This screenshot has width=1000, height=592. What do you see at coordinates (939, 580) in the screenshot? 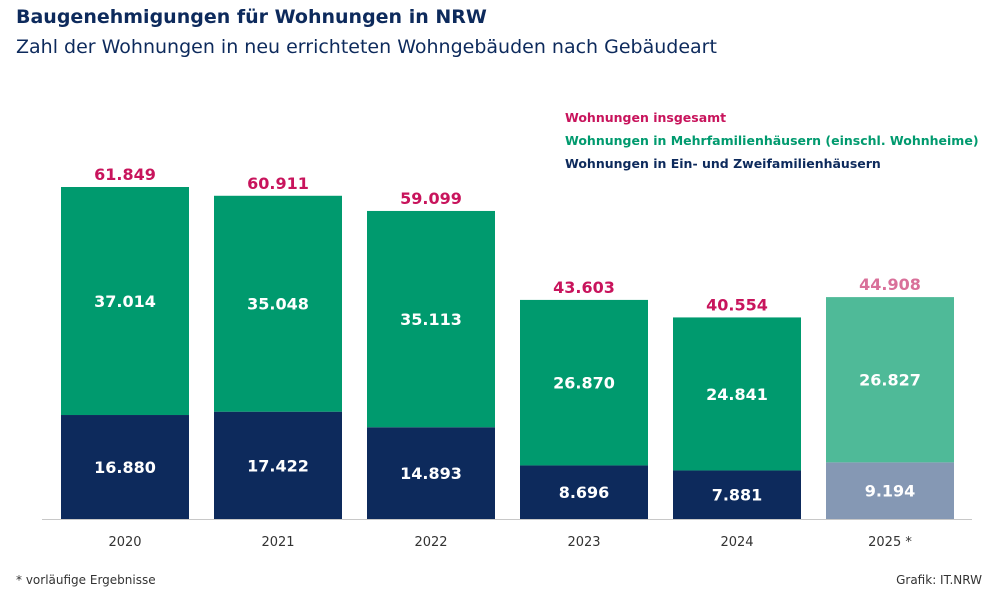
I see `source-credit: Grafik: IT.NRW` at bounding box center [939, 580].